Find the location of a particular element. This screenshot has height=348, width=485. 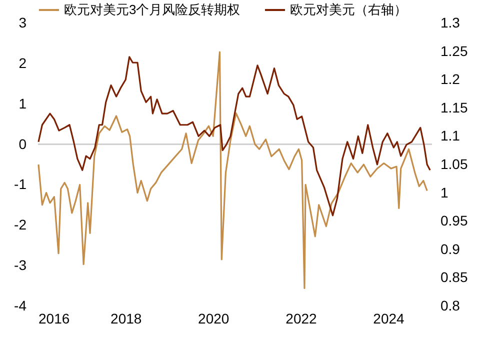

x-tick-label: 2022 is located at coordinates (302, 318).